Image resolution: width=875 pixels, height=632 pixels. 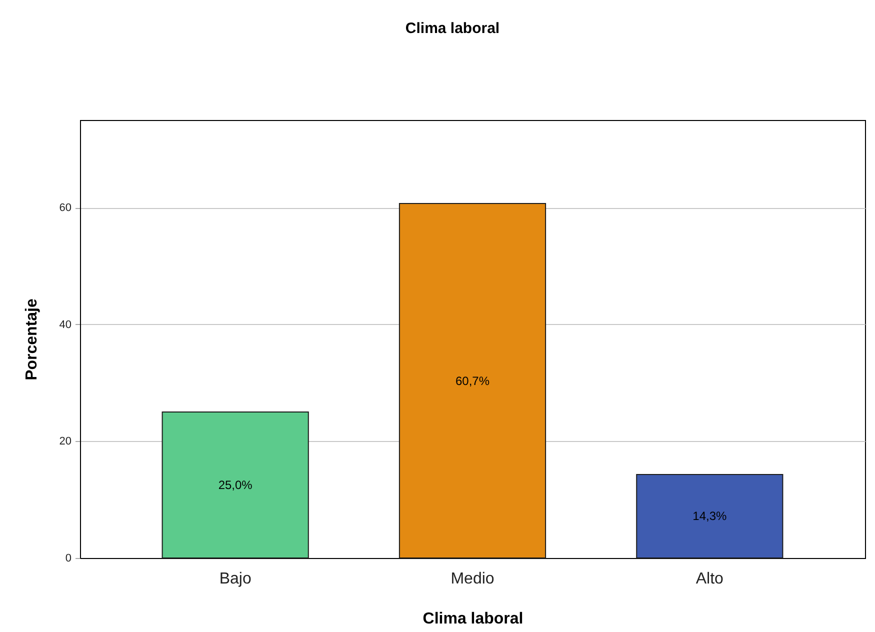 I want to click on data-label: 60,7%, so click(x=472, y=381).